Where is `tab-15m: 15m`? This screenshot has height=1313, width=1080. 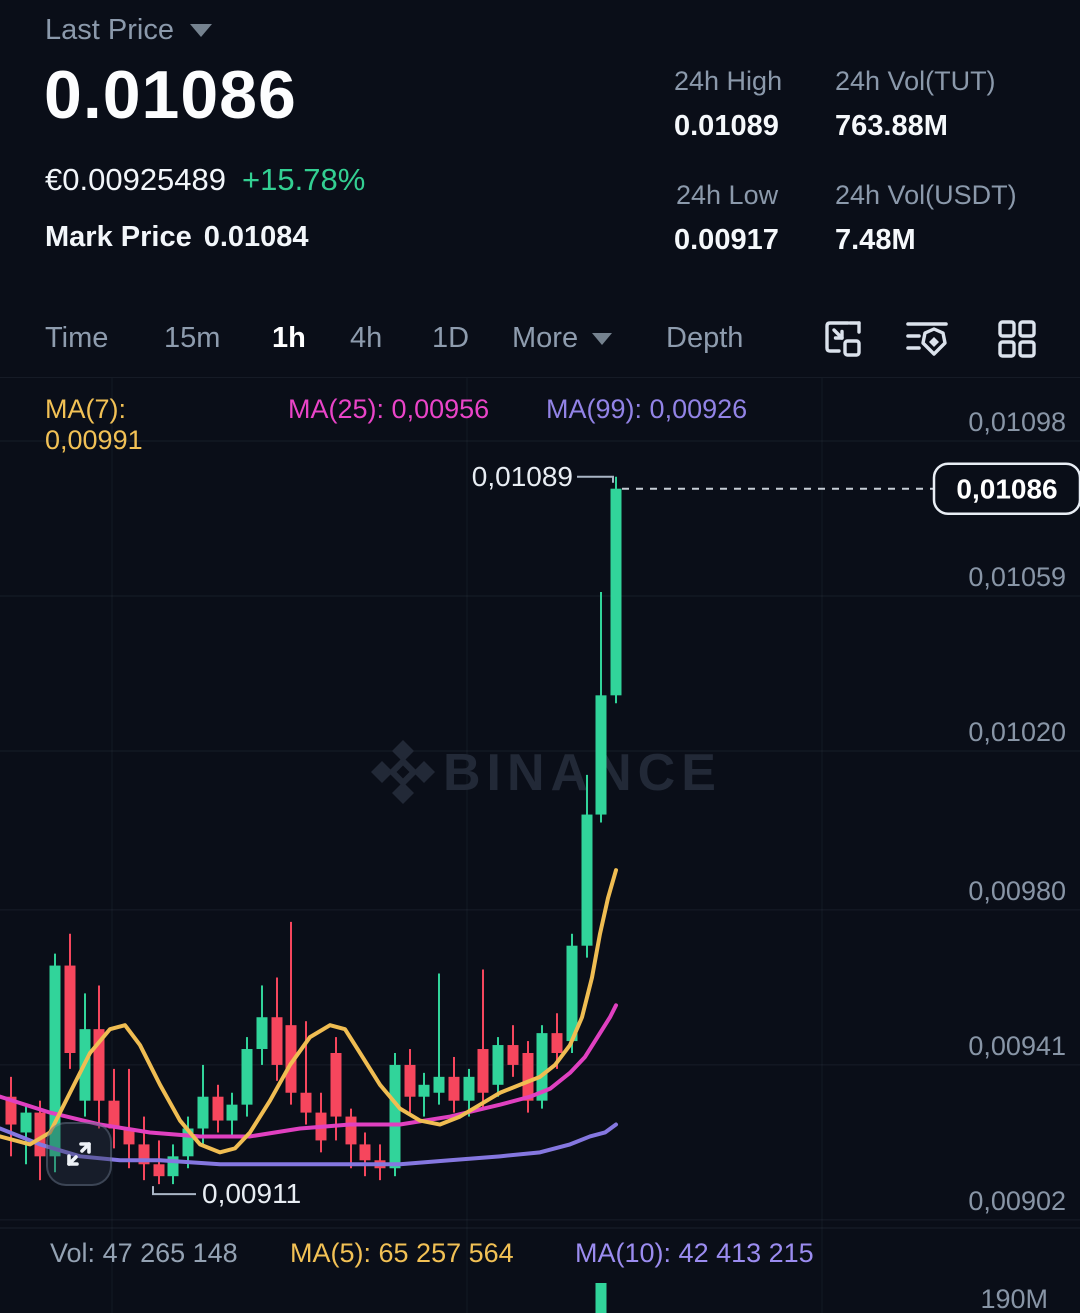 tab-15m: 15m is located at coordinates (192, 338).